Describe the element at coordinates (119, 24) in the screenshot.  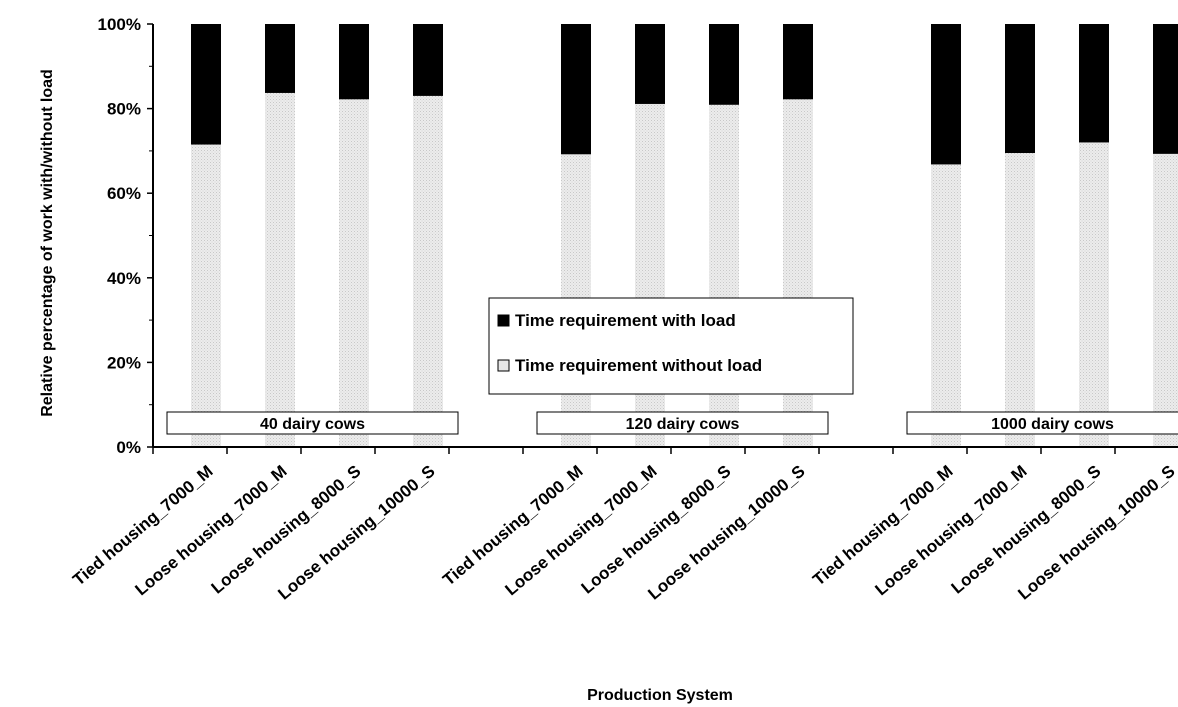
I see `y-tick-label: 100%` at that location.